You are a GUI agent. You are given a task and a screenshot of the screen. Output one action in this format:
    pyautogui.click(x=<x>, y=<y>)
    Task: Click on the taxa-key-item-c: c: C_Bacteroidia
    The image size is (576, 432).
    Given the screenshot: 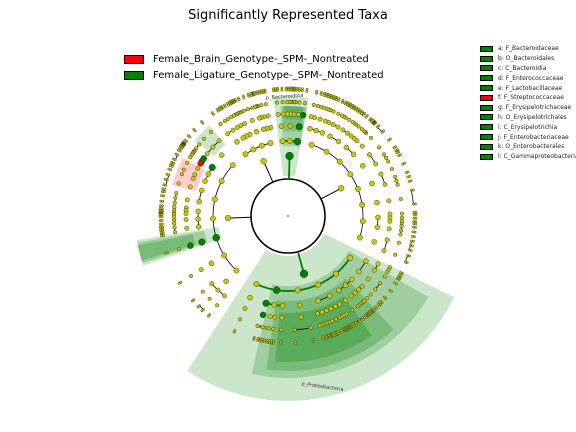 What is the action you would take?
    pyautogui.click(x=528, y=69)
    